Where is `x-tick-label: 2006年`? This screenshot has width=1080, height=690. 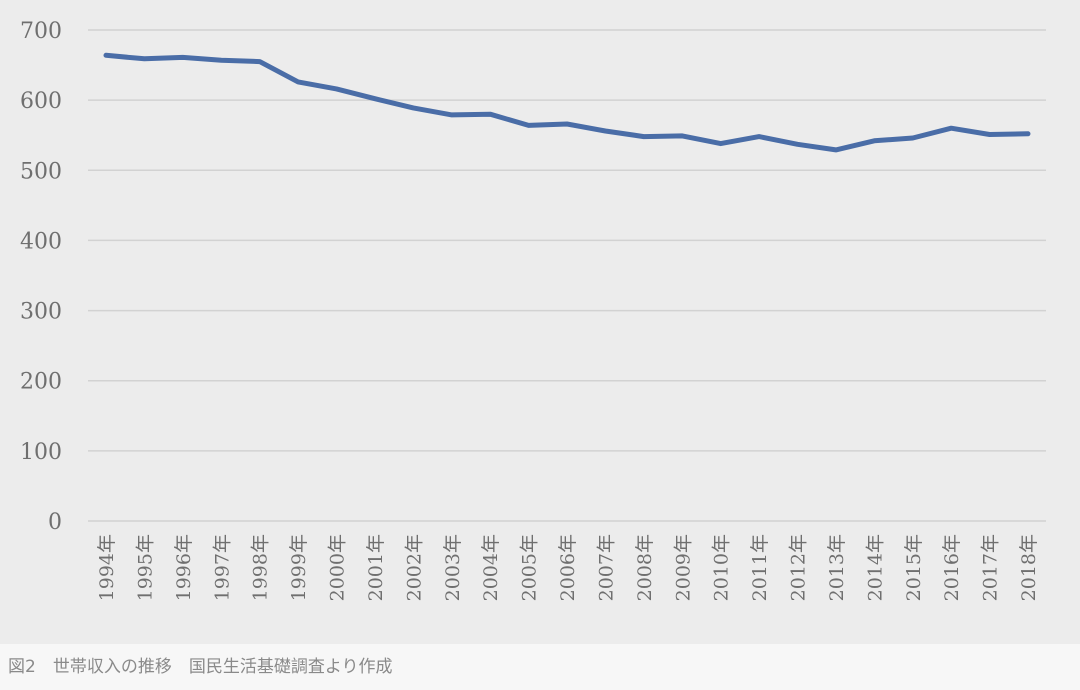 x-tick-label: 2006年 is located at coordinates (568, 567).